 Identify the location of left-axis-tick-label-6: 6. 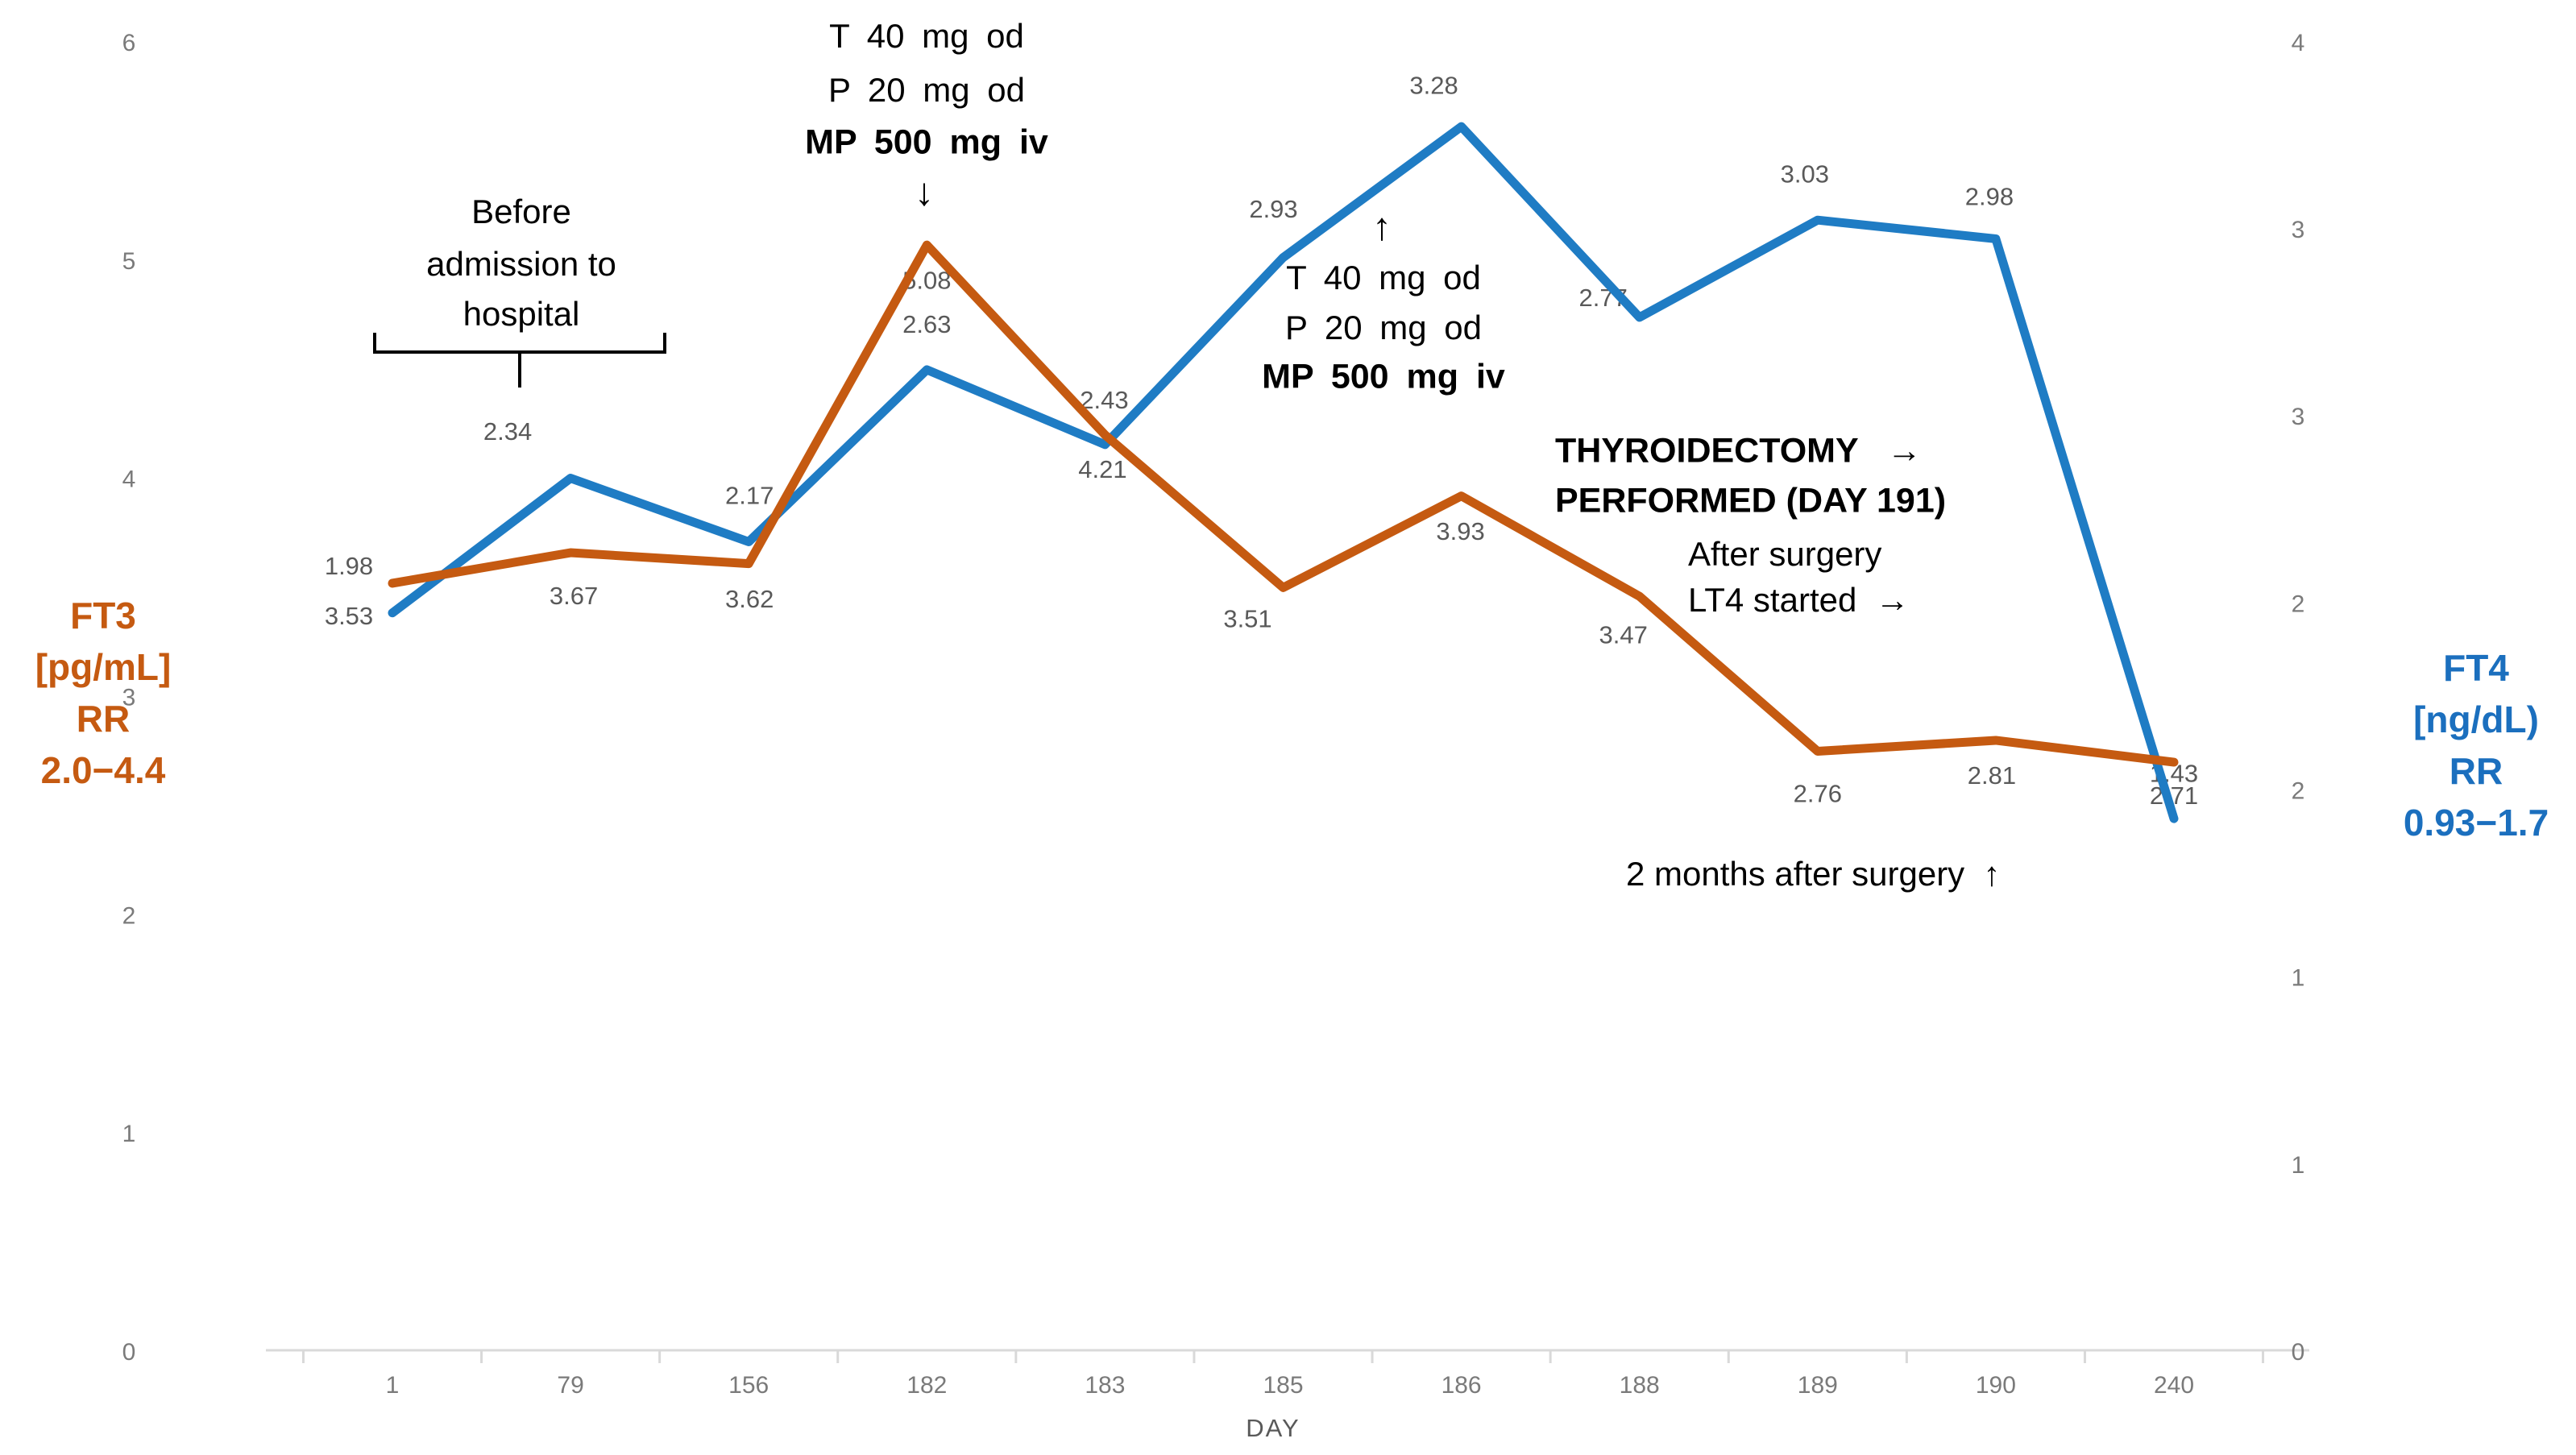
(129, 43).